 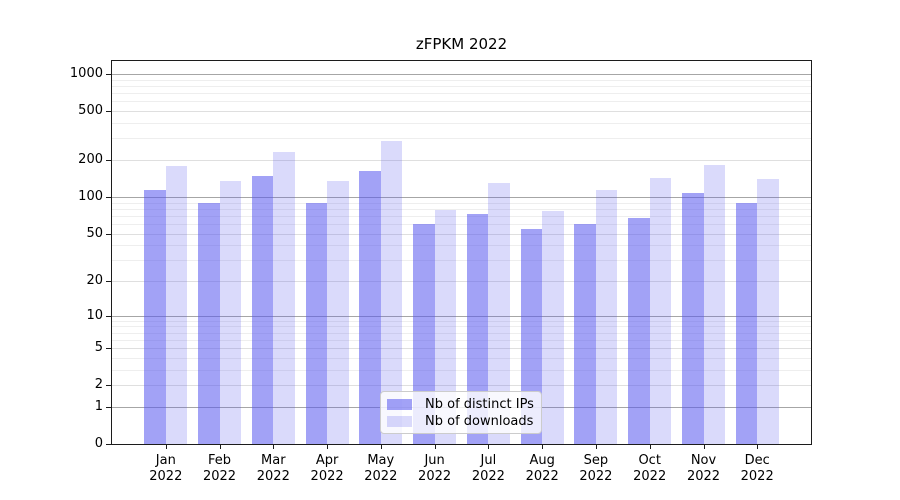 I want to click on x-tick-label-month: Dec, so click(x=757, y=460).